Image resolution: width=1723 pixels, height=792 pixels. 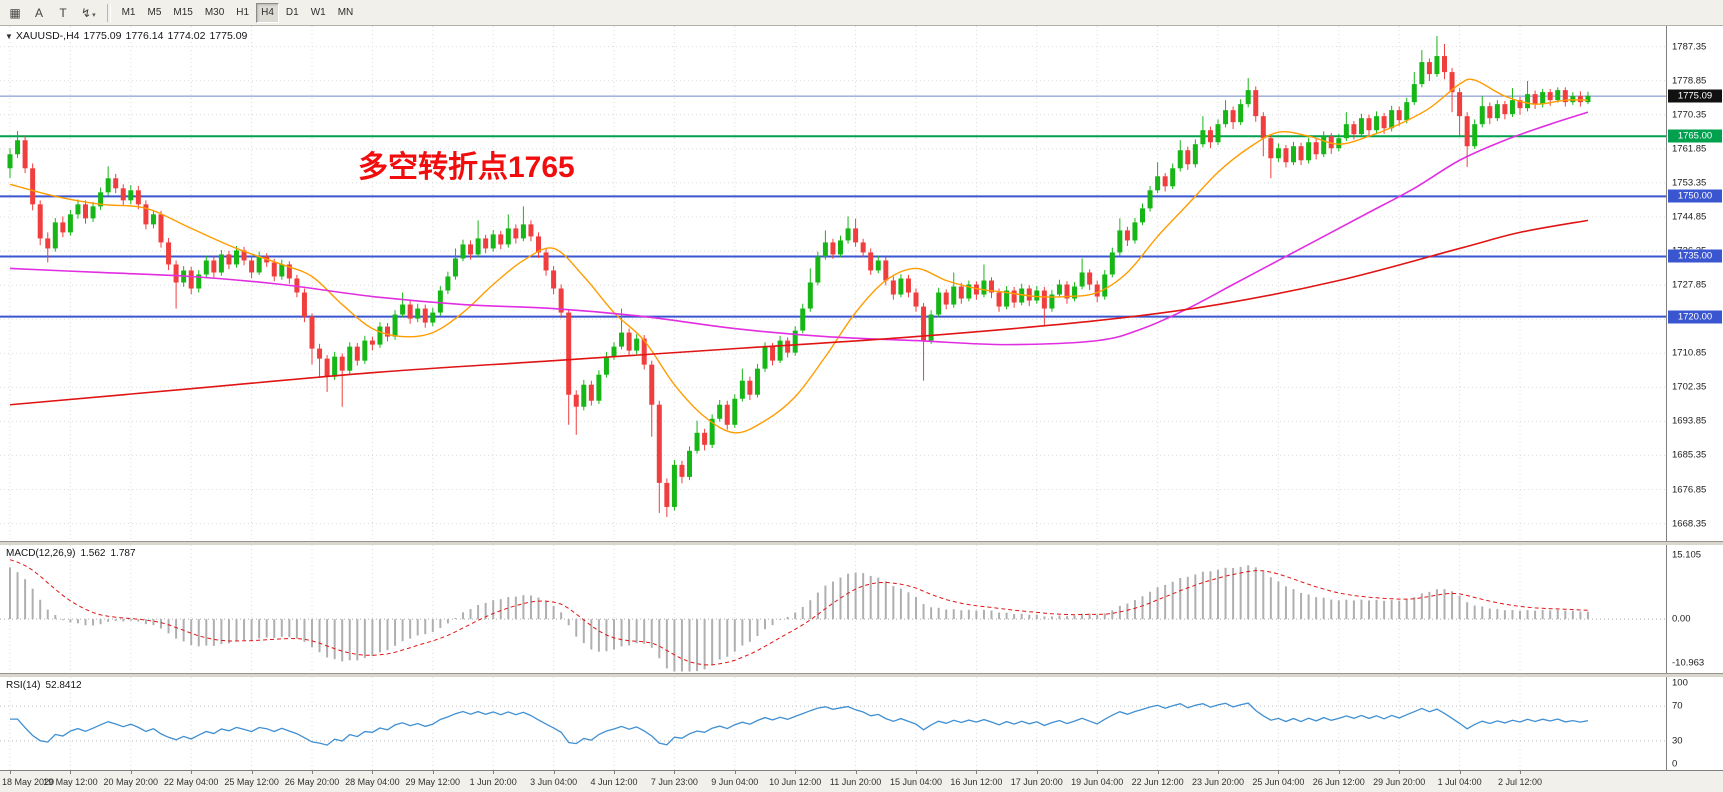 I want to click on timeframe-button-M15: M15, so click(x=183, y=12).